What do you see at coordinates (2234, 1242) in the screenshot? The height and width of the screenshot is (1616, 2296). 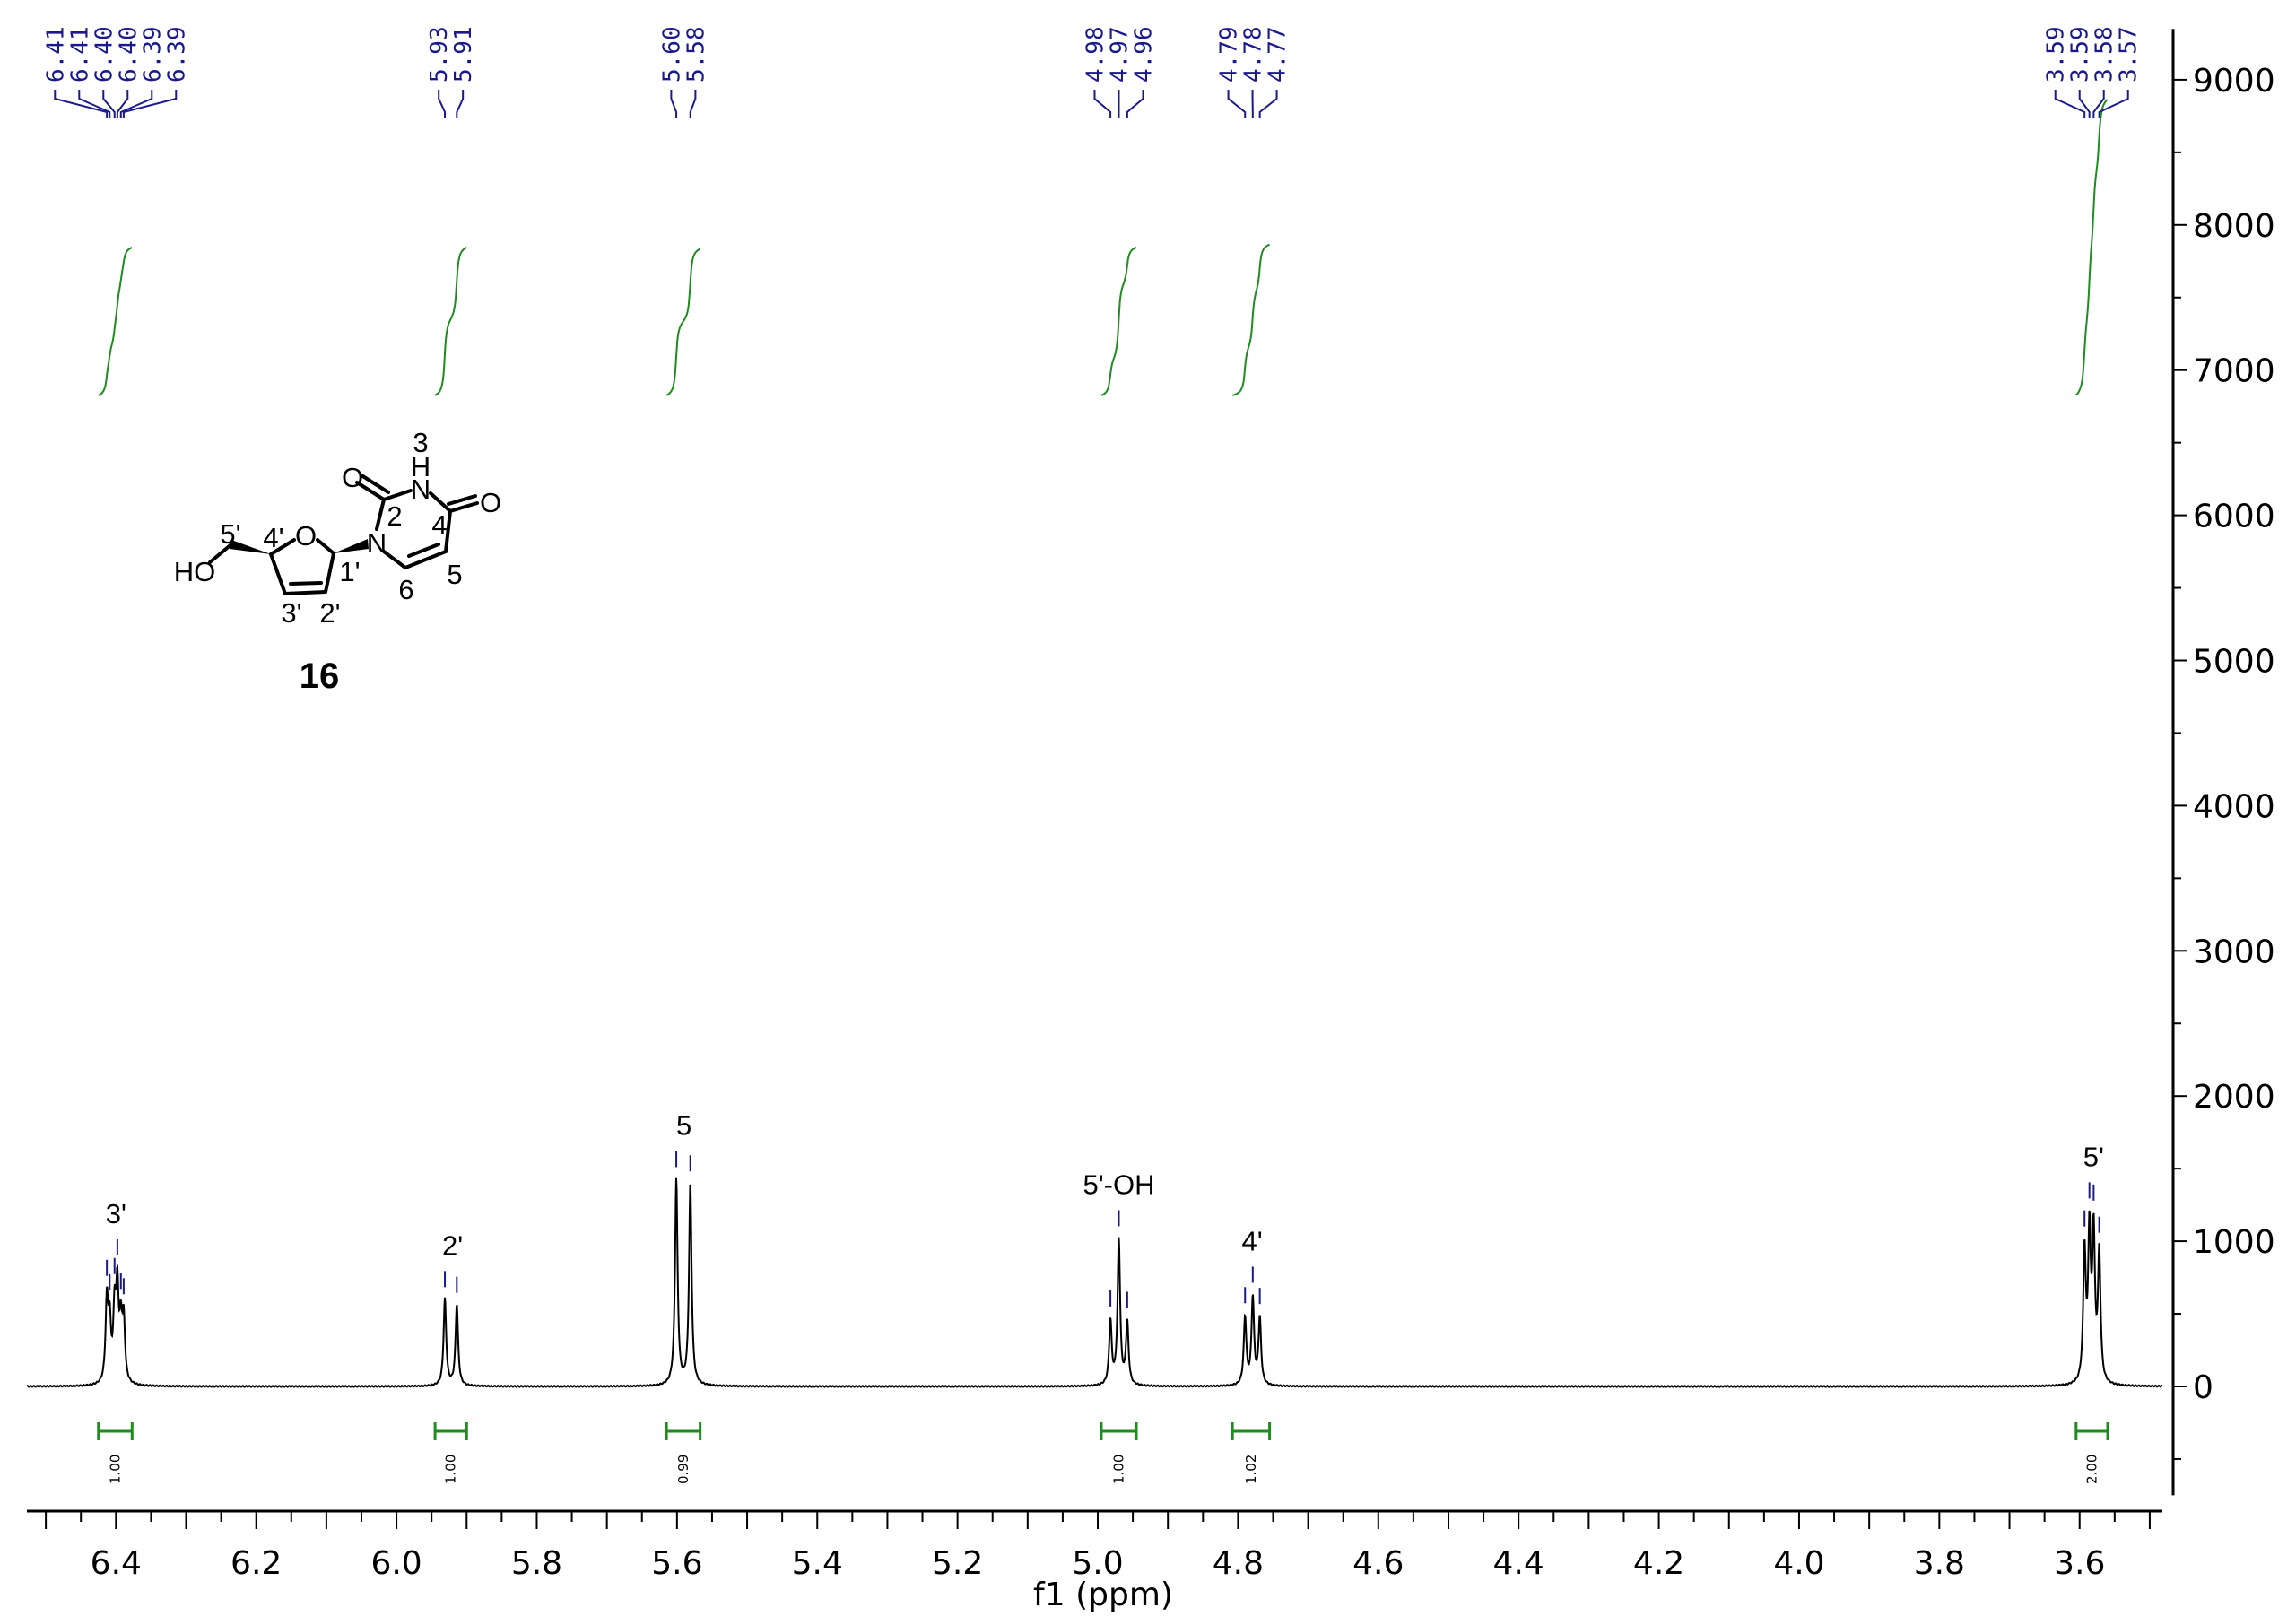 I see `y-tick-label: 1000` at bounding box center [2234, 1242].